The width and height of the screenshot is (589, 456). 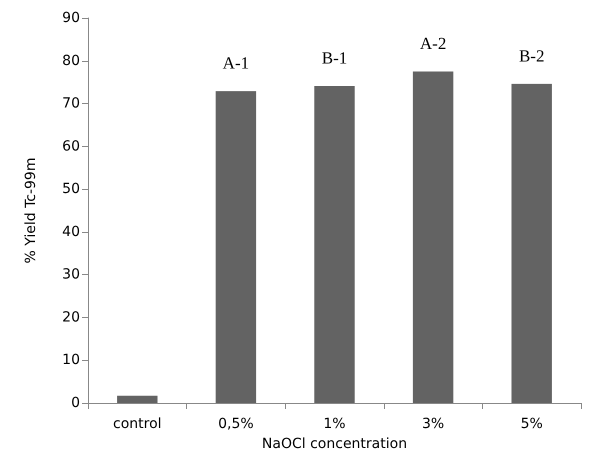 I want to click on y-tick-label: 90, so click(x=71, y=18).